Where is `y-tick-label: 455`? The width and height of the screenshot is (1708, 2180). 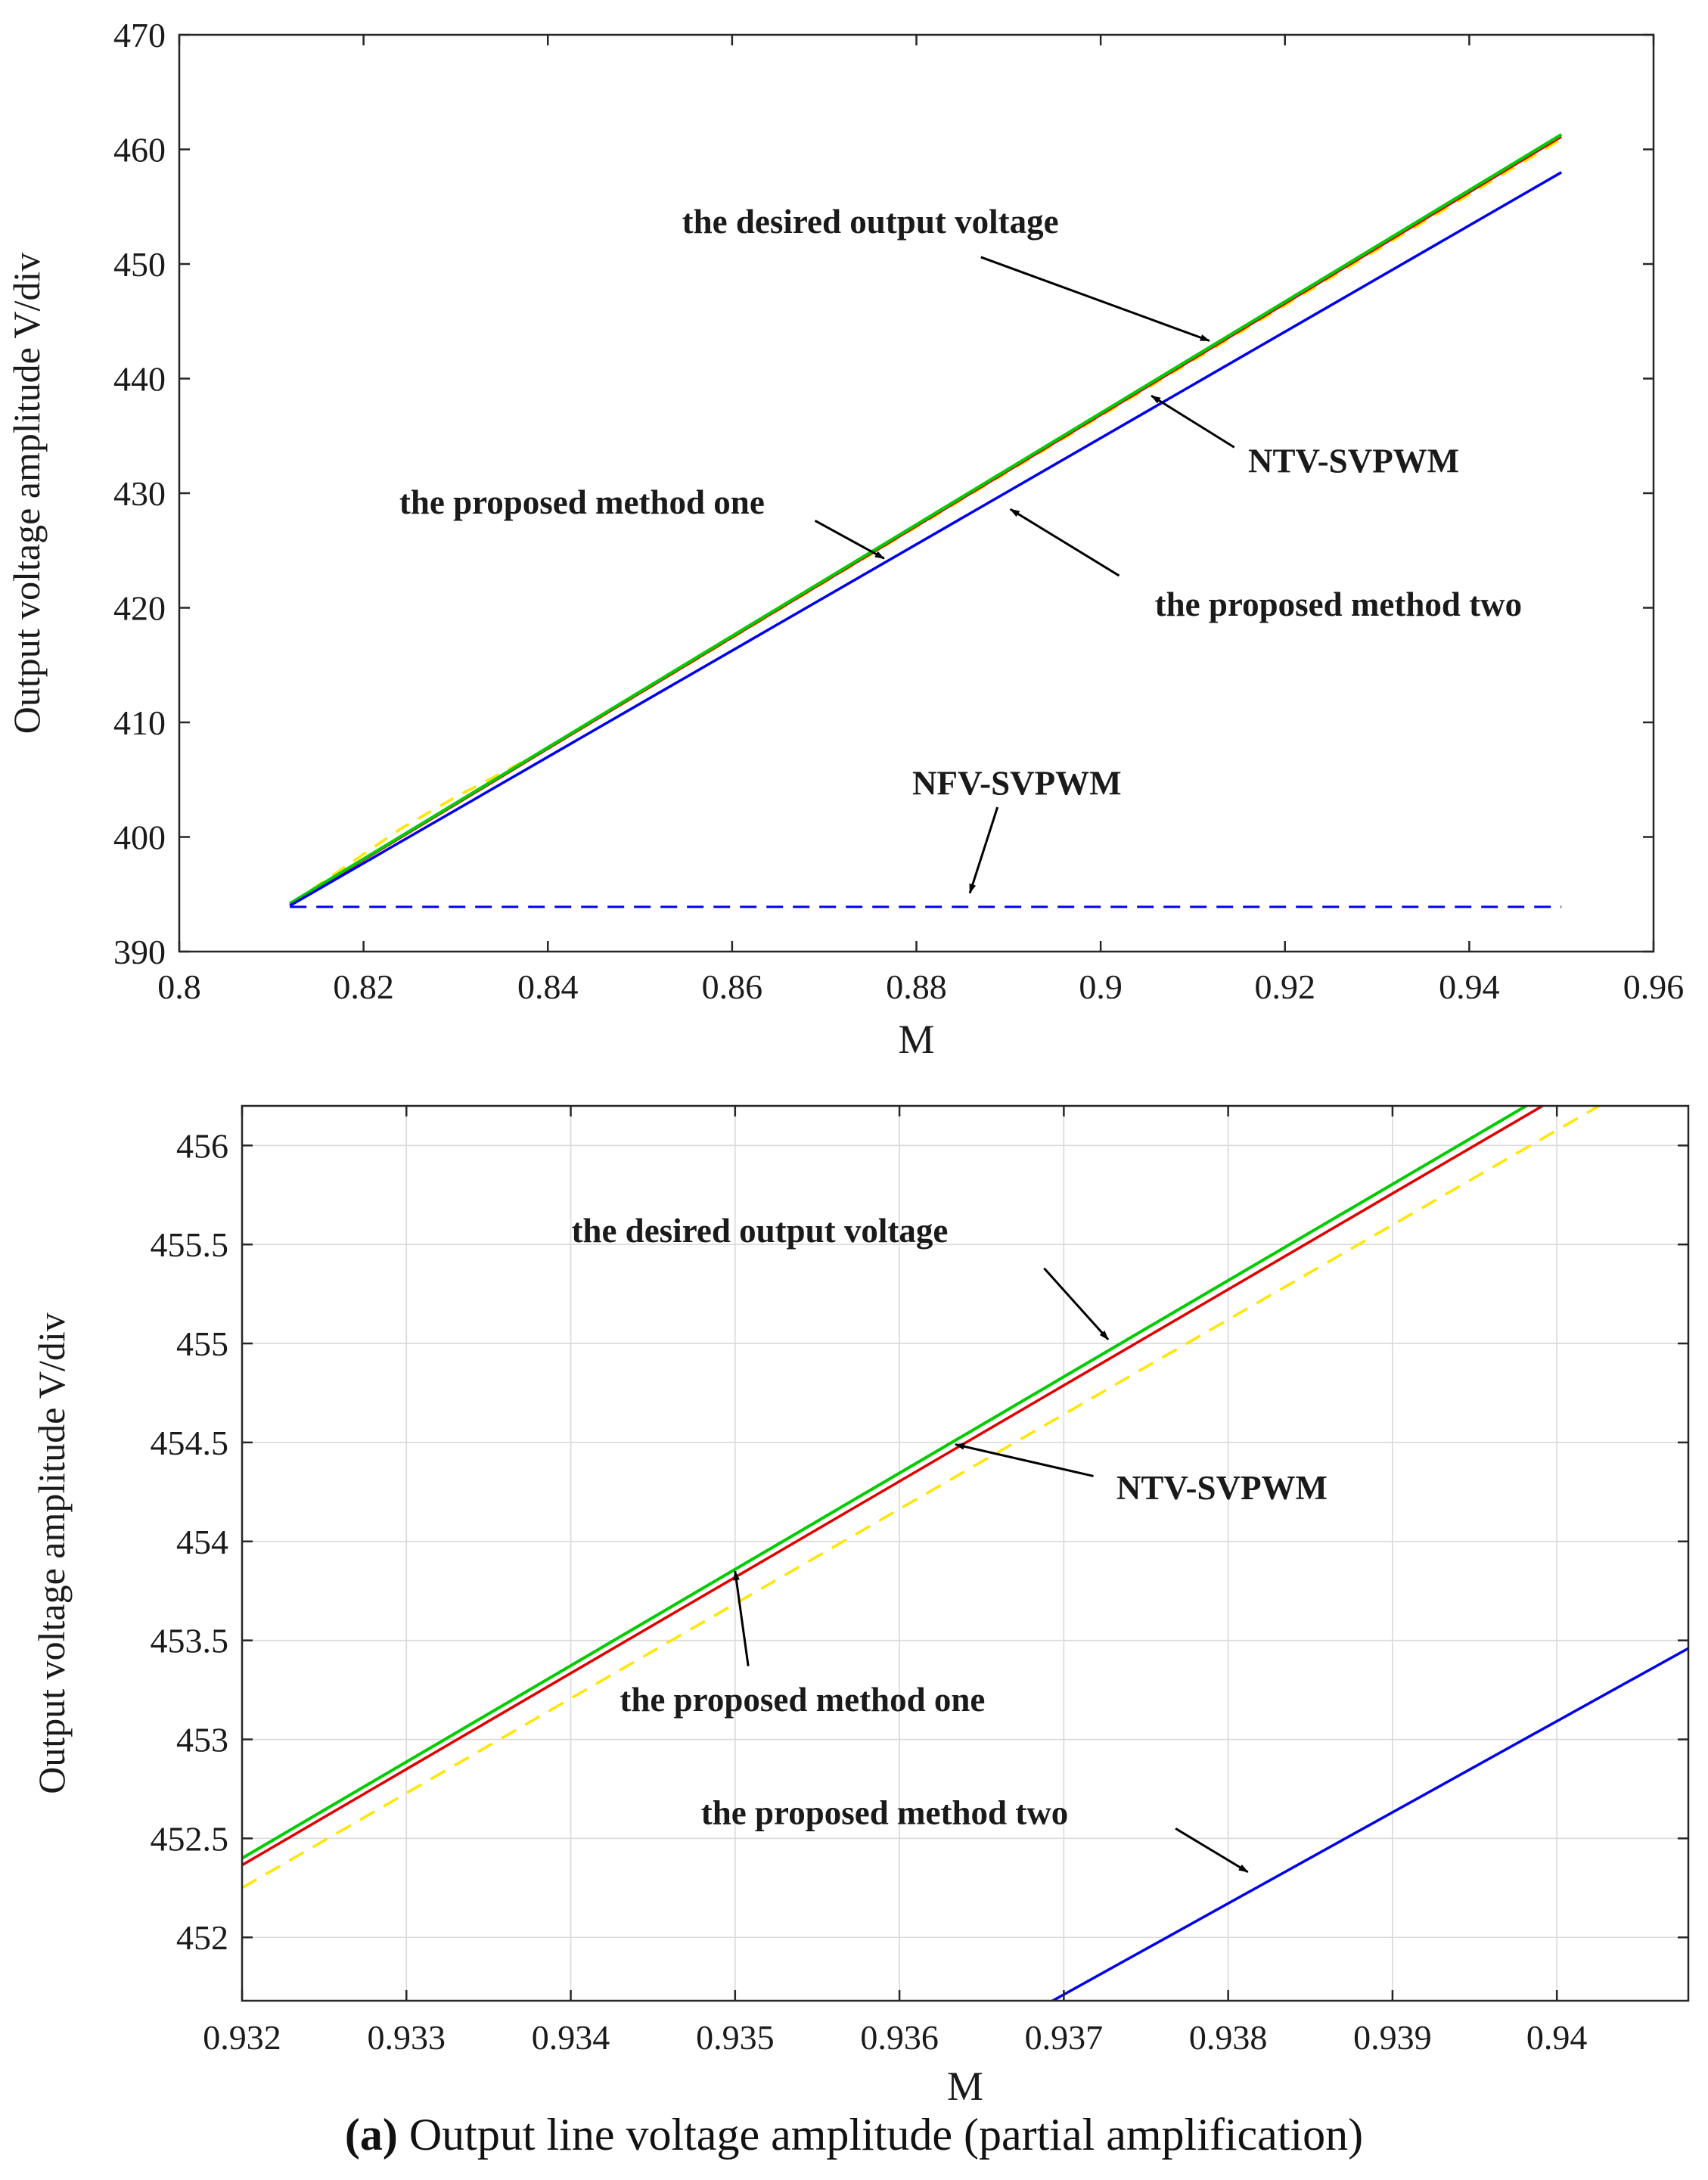 y-tick-label: 455 is located at coordinates (202, 1344).